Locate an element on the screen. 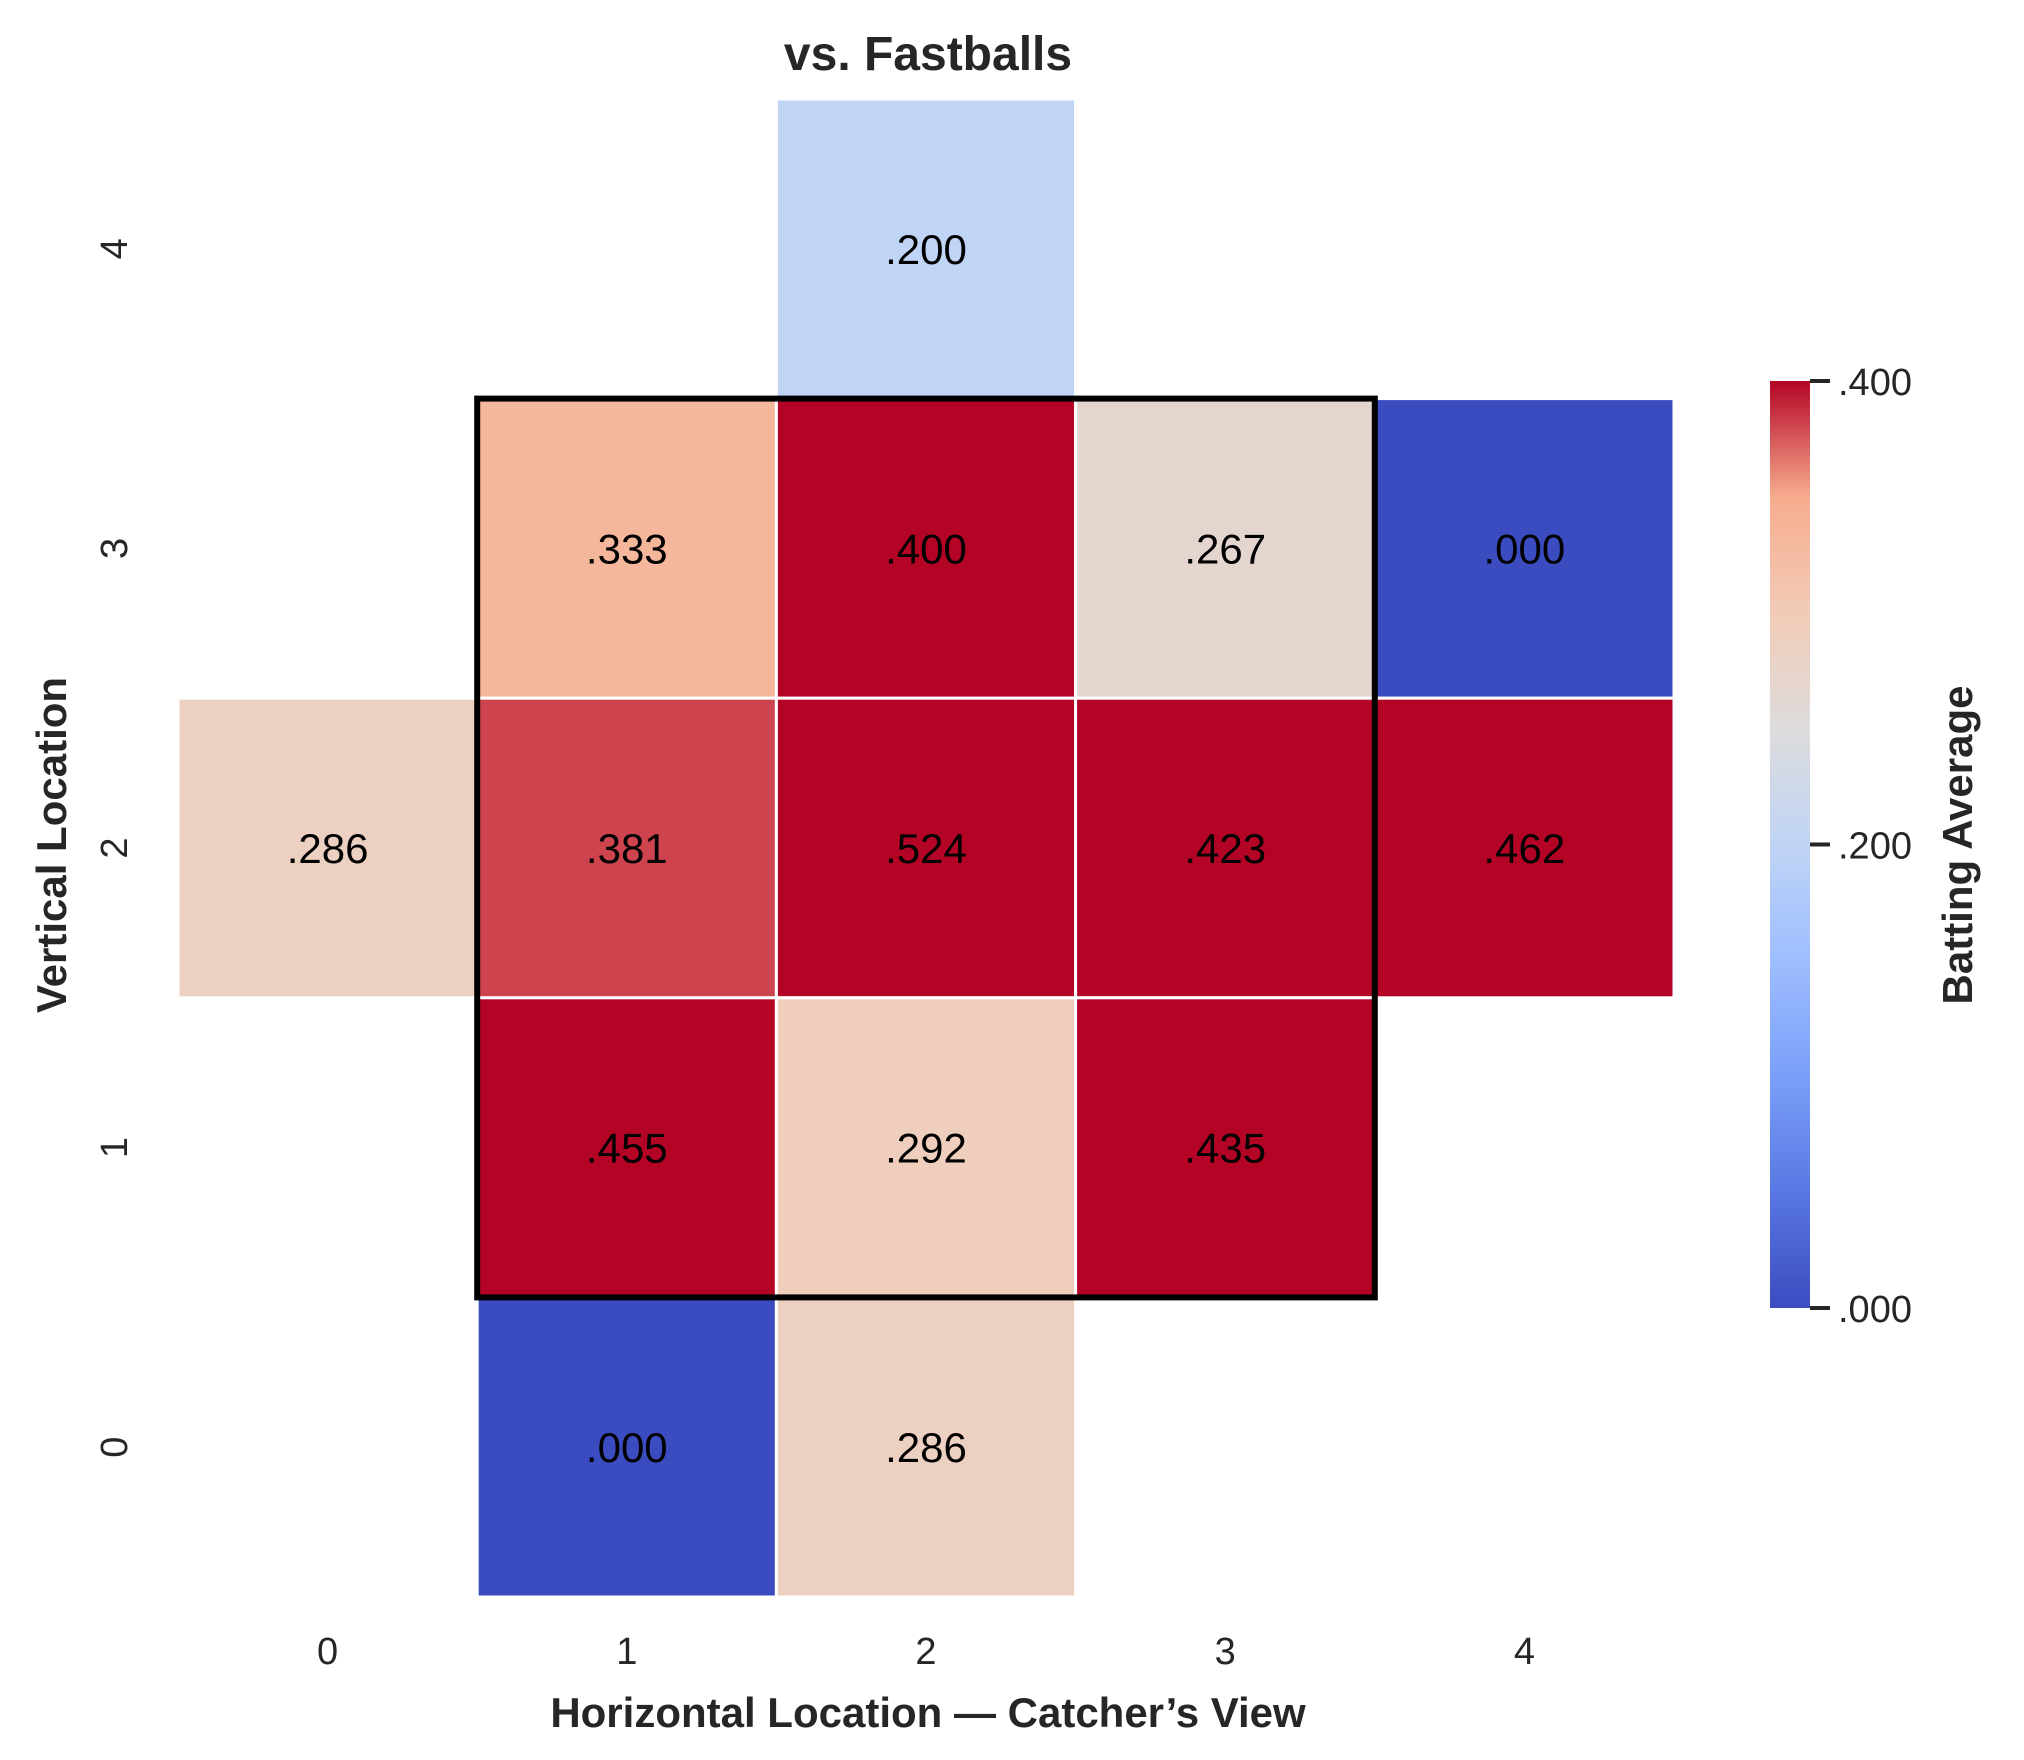 This screenshot has height=1760, width=2024. x-tick-label: 0 is located at coordinates (327, 1652).